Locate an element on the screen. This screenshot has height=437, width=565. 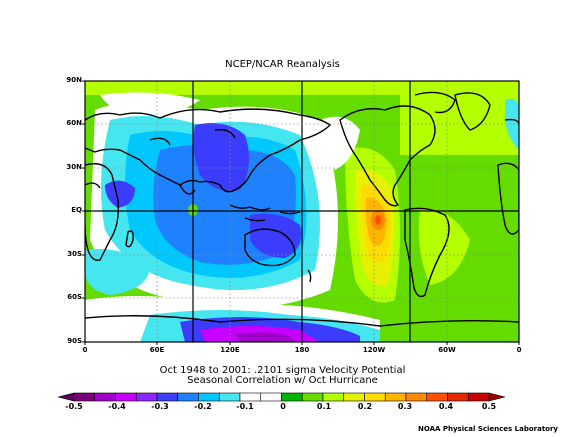
colorbar-label-01: 0.1 is located at coordinates (324, 406).